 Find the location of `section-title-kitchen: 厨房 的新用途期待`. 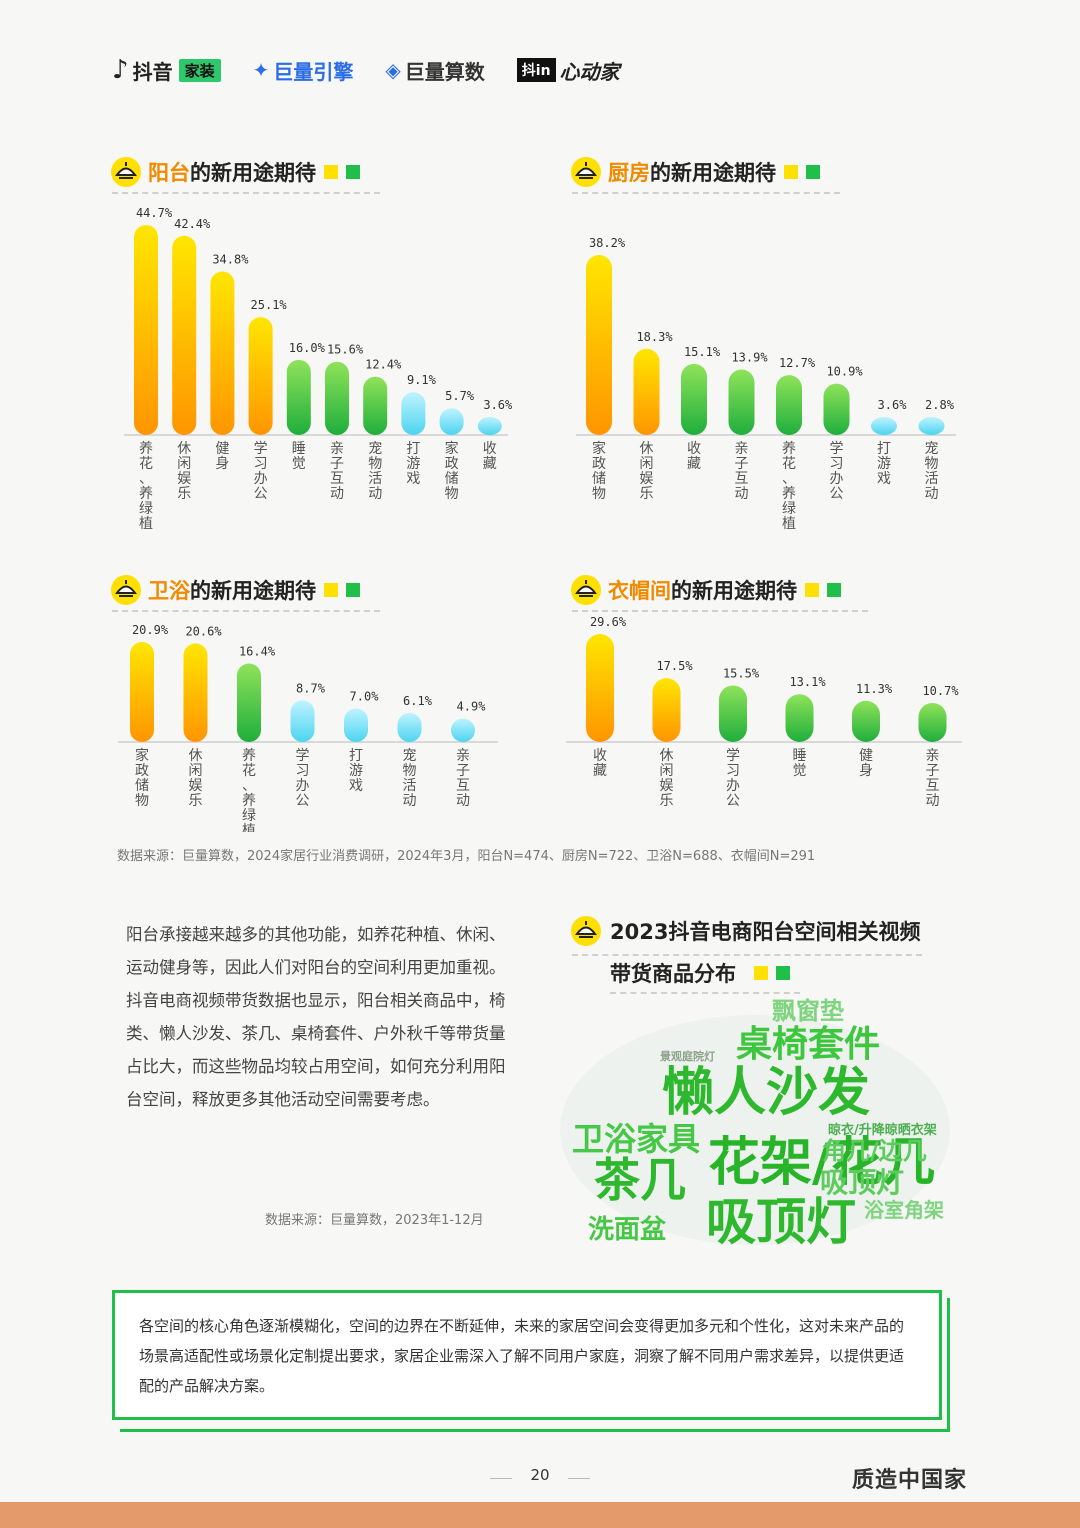

section-title-kitchen: 厨房 的新用途期待 is located at coordinates (695, 172).